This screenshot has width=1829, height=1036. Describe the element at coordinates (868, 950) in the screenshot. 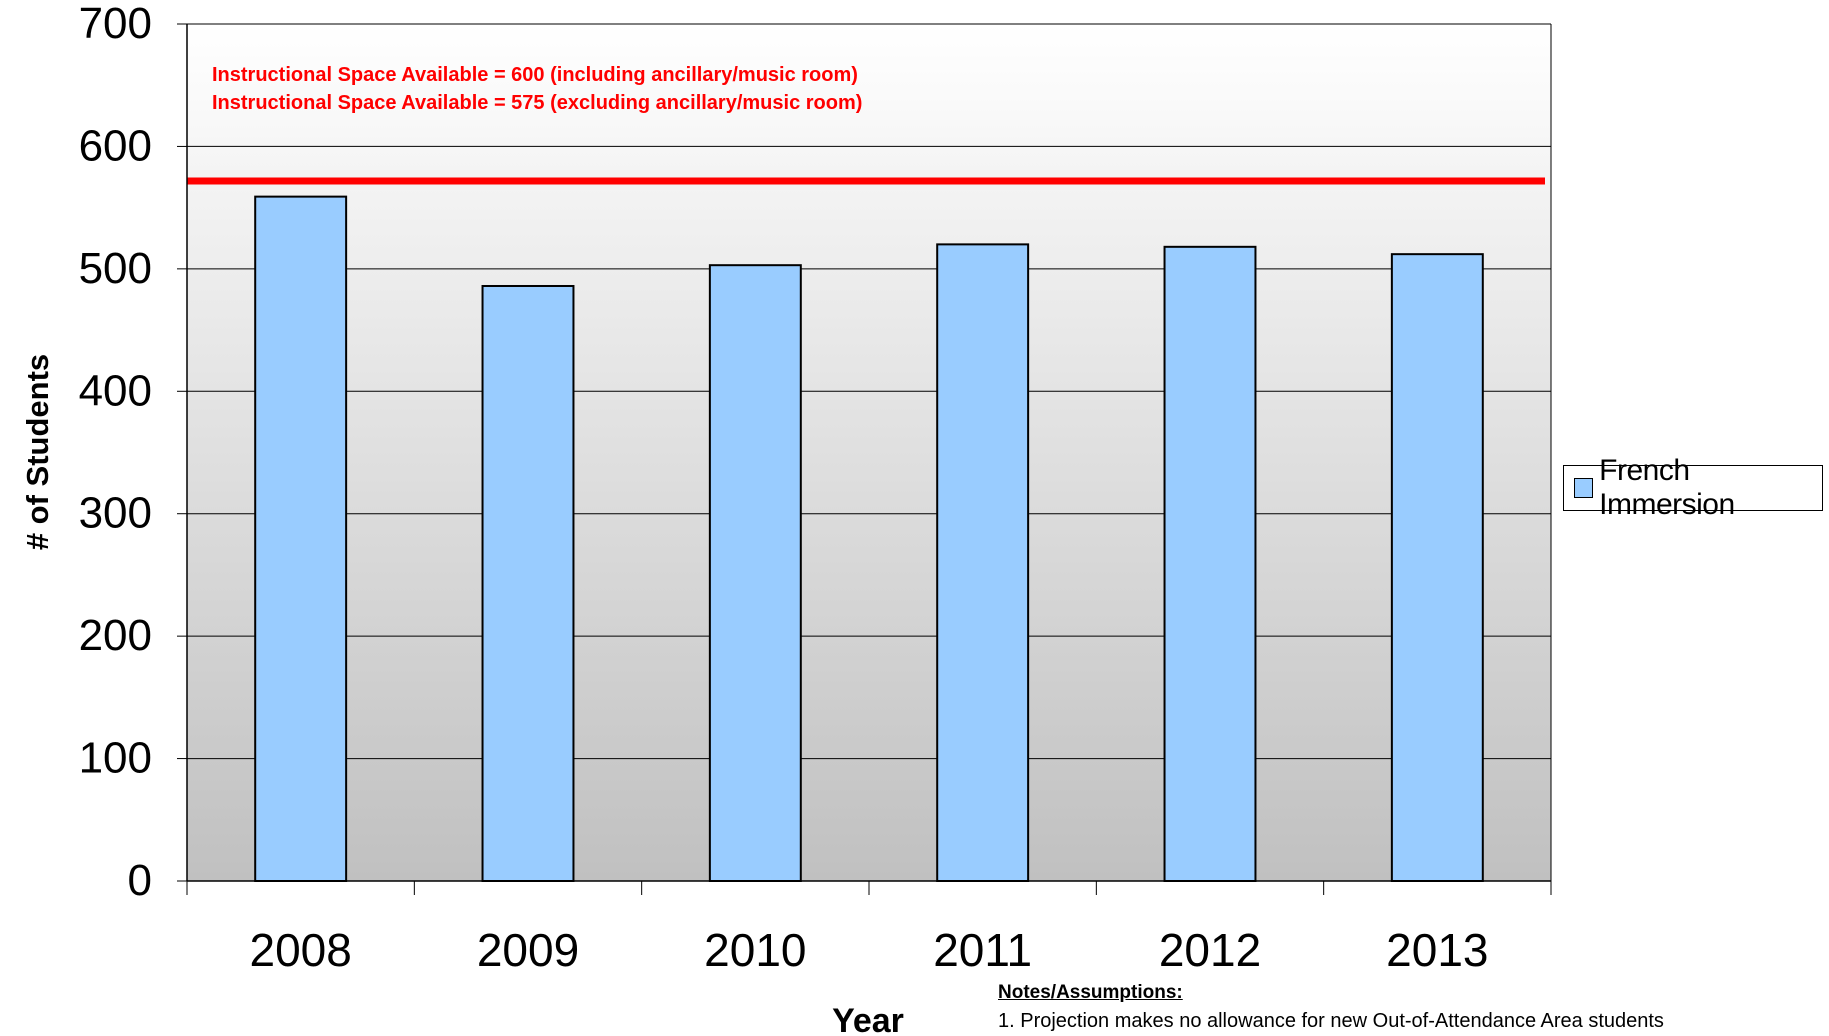

I see `x-tick-labels: 2008 2009 2010 2011 2012 2013` at that location.